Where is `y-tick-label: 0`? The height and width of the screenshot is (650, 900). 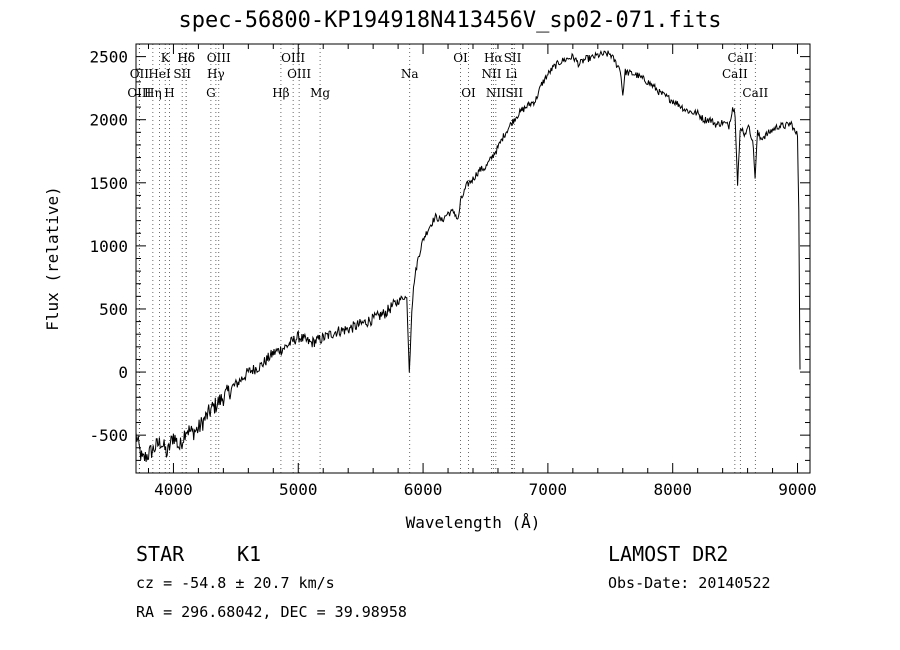
y-tick-label: 0 is located at coordinates (123, 372).